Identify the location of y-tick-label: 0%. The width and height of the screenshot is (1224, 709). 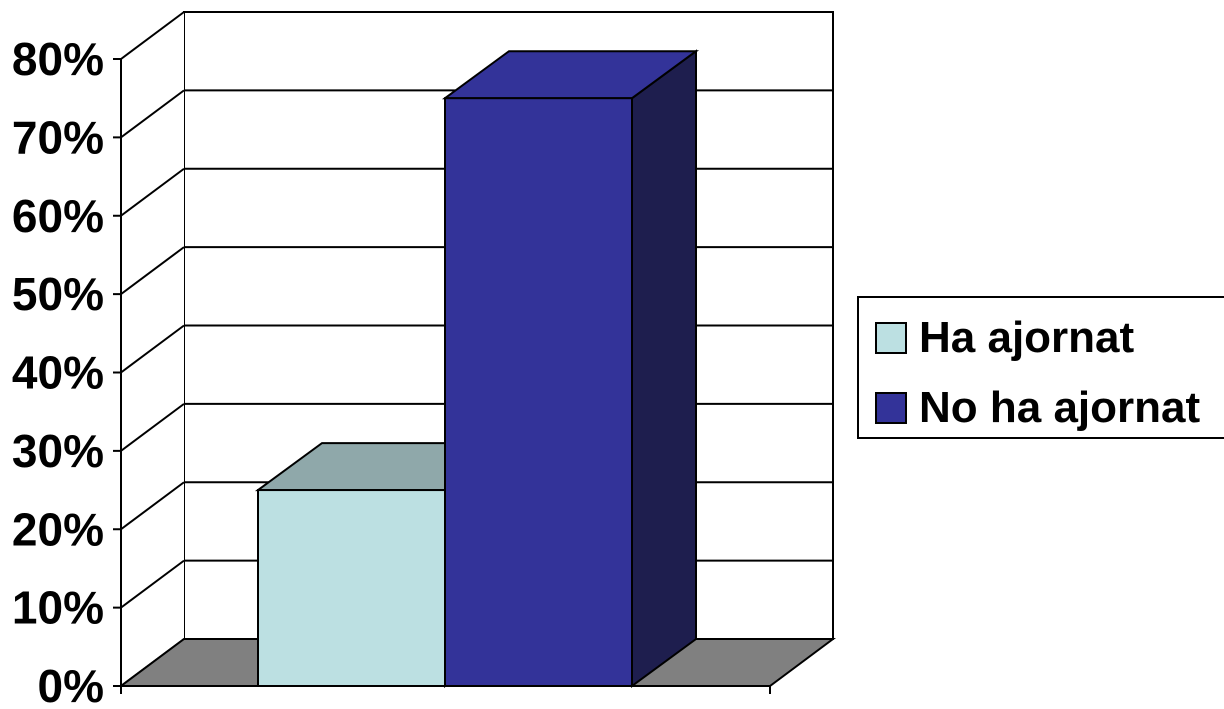
(71, 682).